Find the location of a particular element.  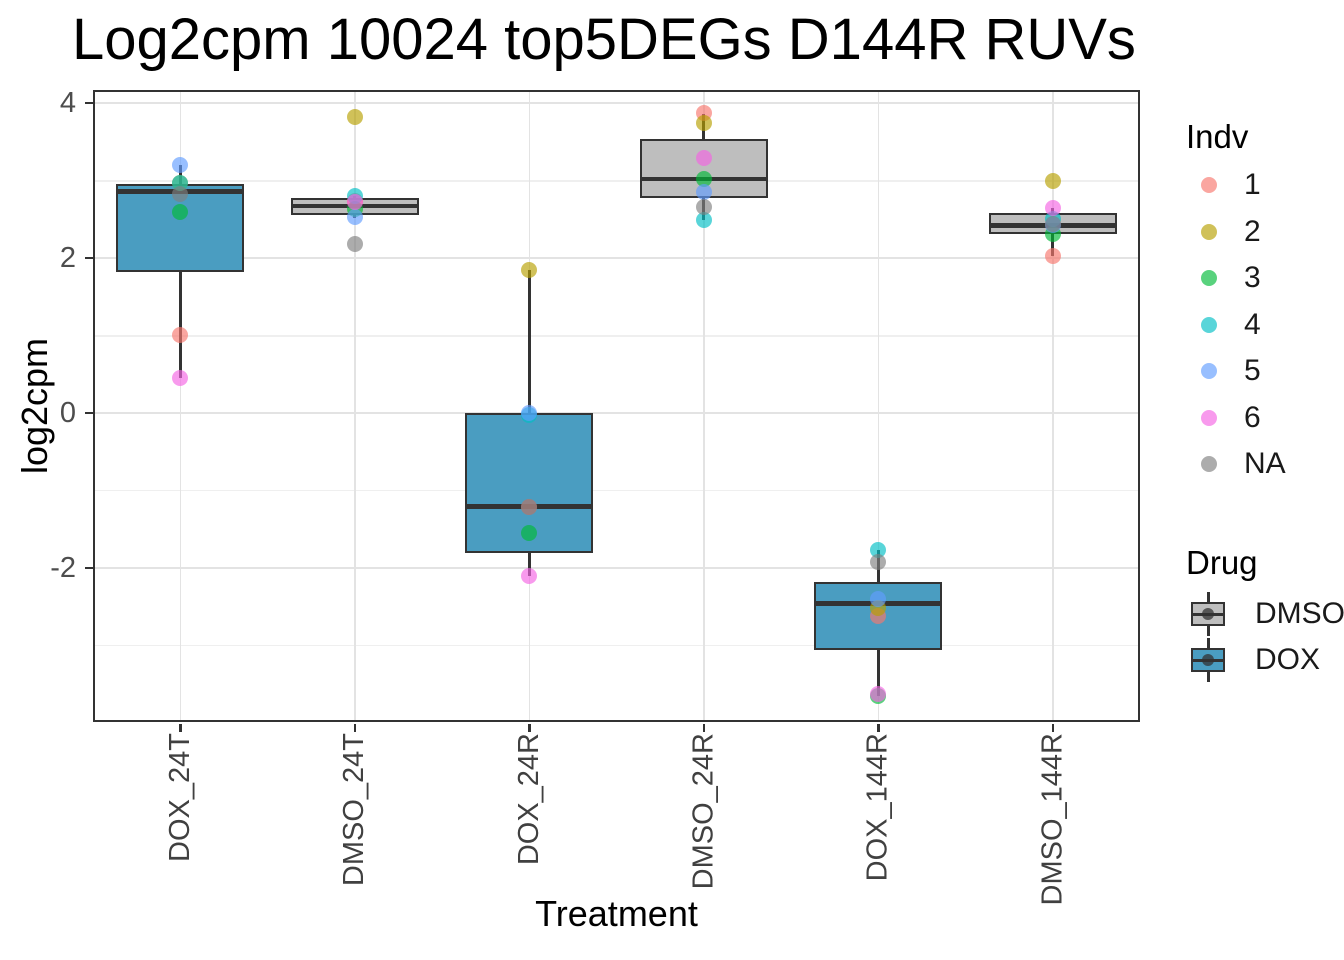

x-tick-label: DOX_144R is located at coordinates (877, 807).